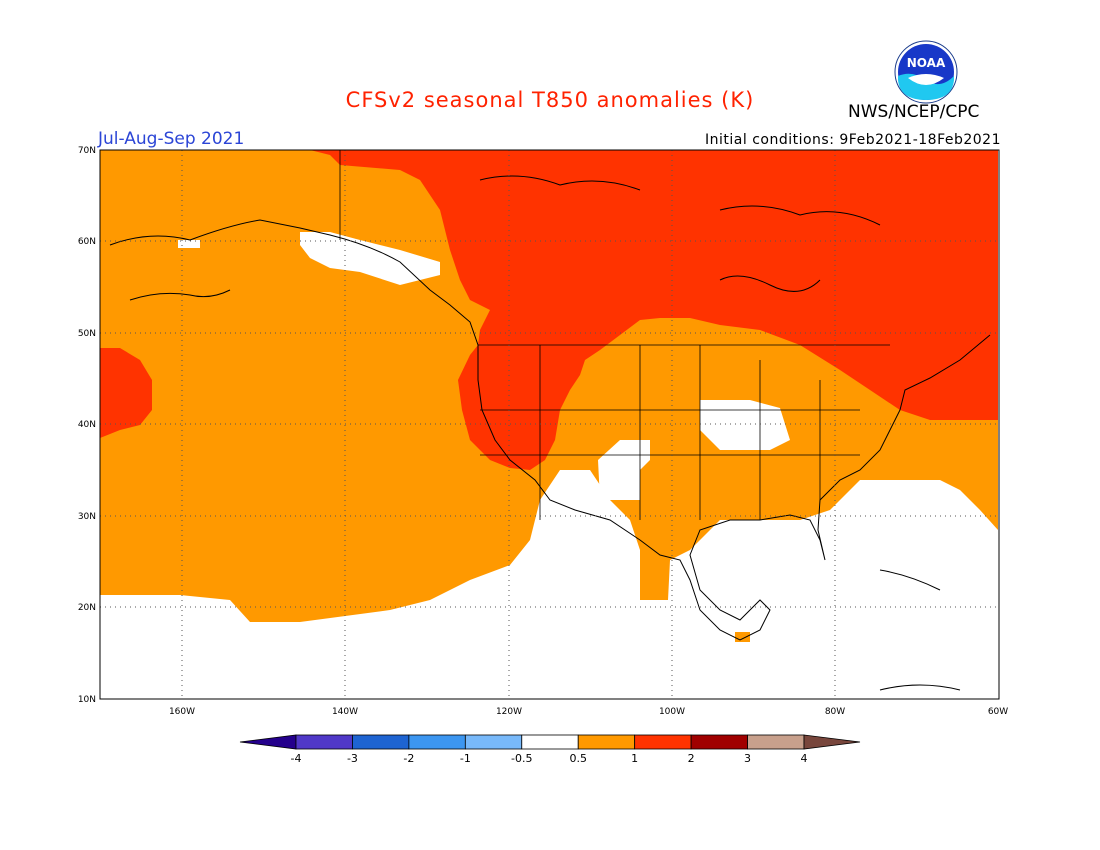 The image size is (1100, 850). Describe the element at coordinates (742, 637) in the screenshot. I see `anomaly-orange-patch-central-america` at that location.